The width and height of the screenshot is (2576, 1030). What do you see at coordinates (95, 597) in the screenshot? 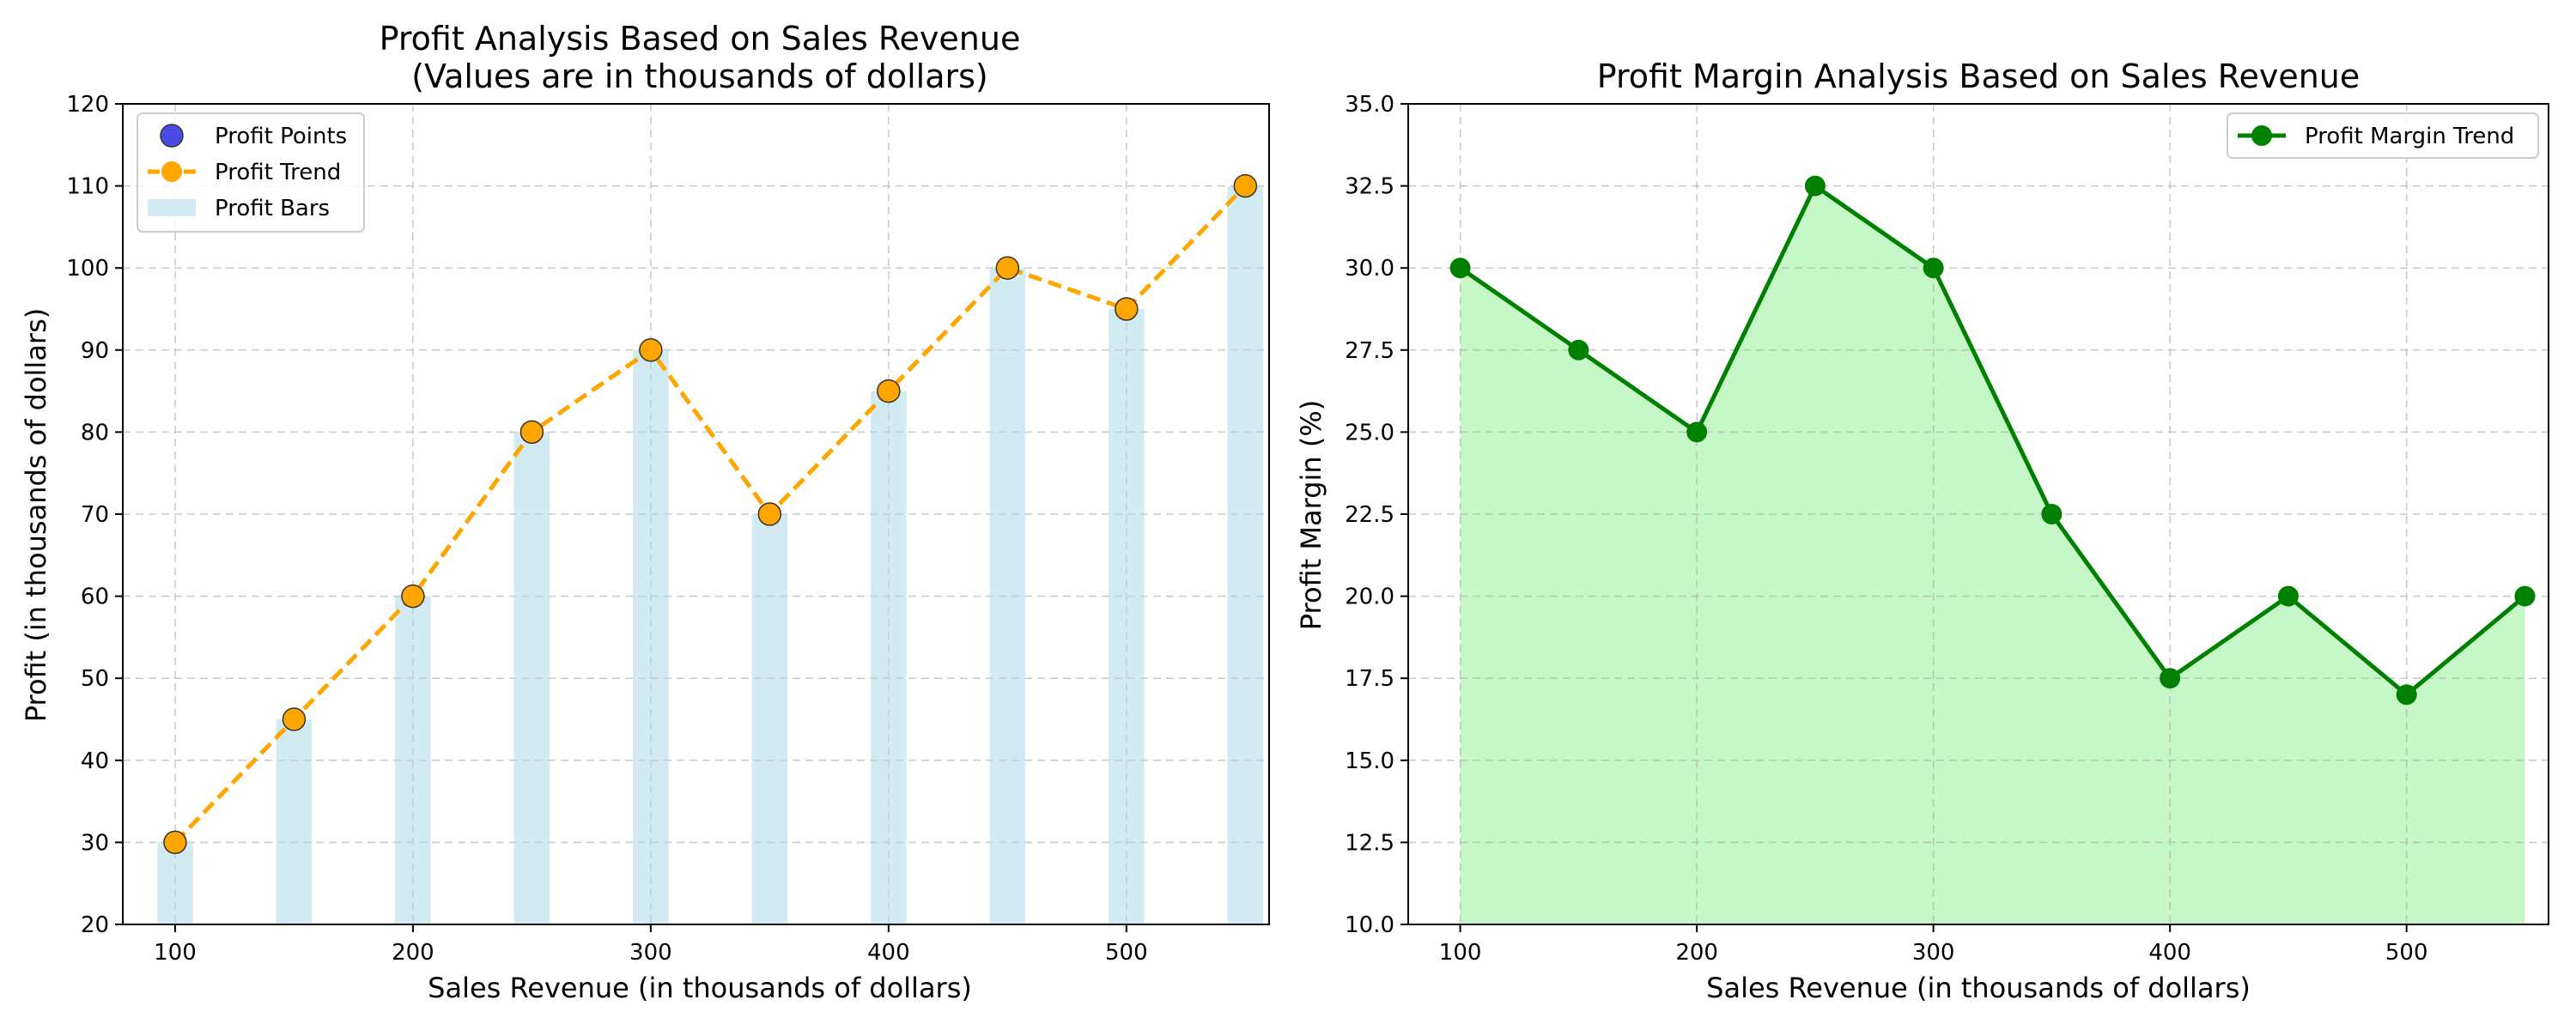
I see `y-tick-label: 60` at bounding box center [95, 597].